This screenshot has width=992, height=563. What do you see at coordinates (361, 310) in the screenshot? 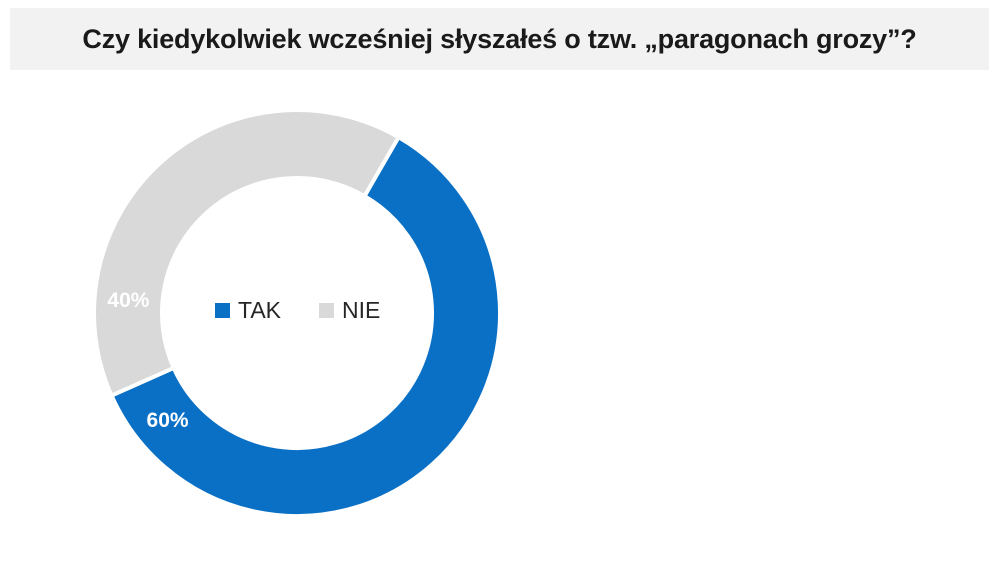
I see `legend-label-nie: NIE` at bounding box center [361, 310].